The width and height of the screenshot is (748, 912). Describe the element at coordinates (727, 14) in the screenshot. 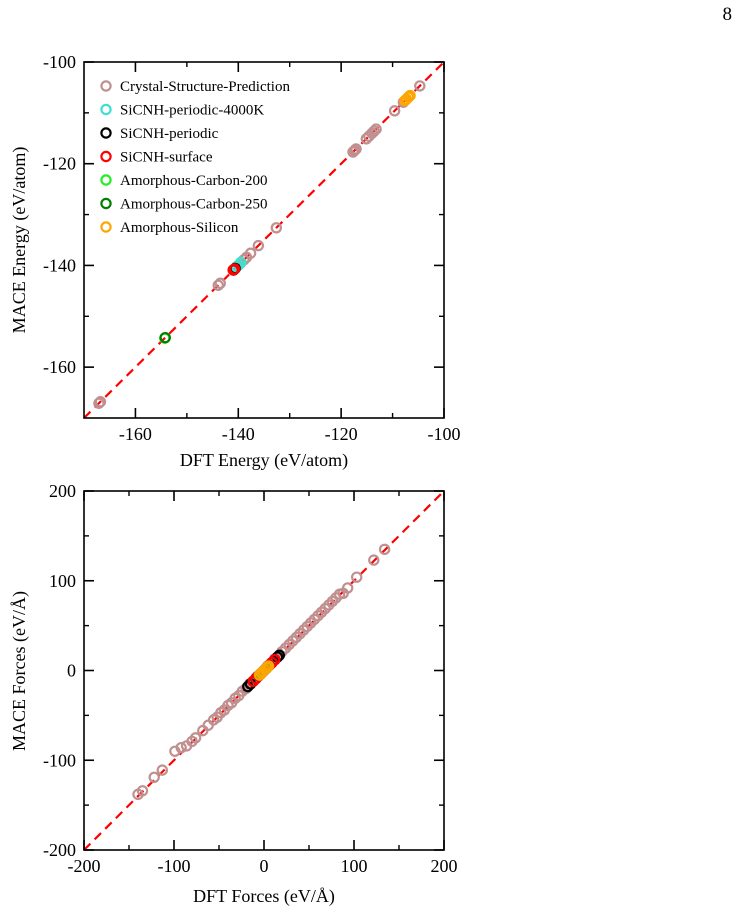

I see `page-number: 8` at that location.